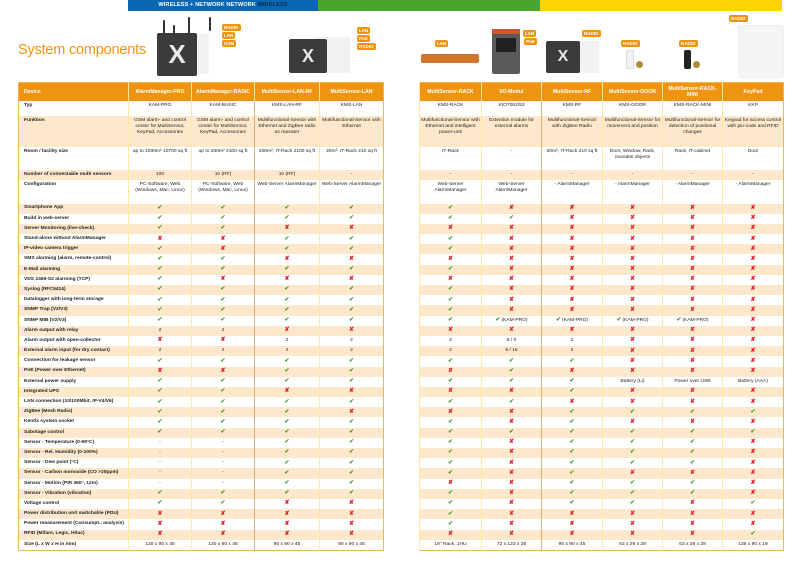 This screenshot has height=567, width=802. What do you see at coordinates (511, 351) in the screenshot?
I see `cell-i-o-modul: 8 / 16` at bounding box center [511, 351].